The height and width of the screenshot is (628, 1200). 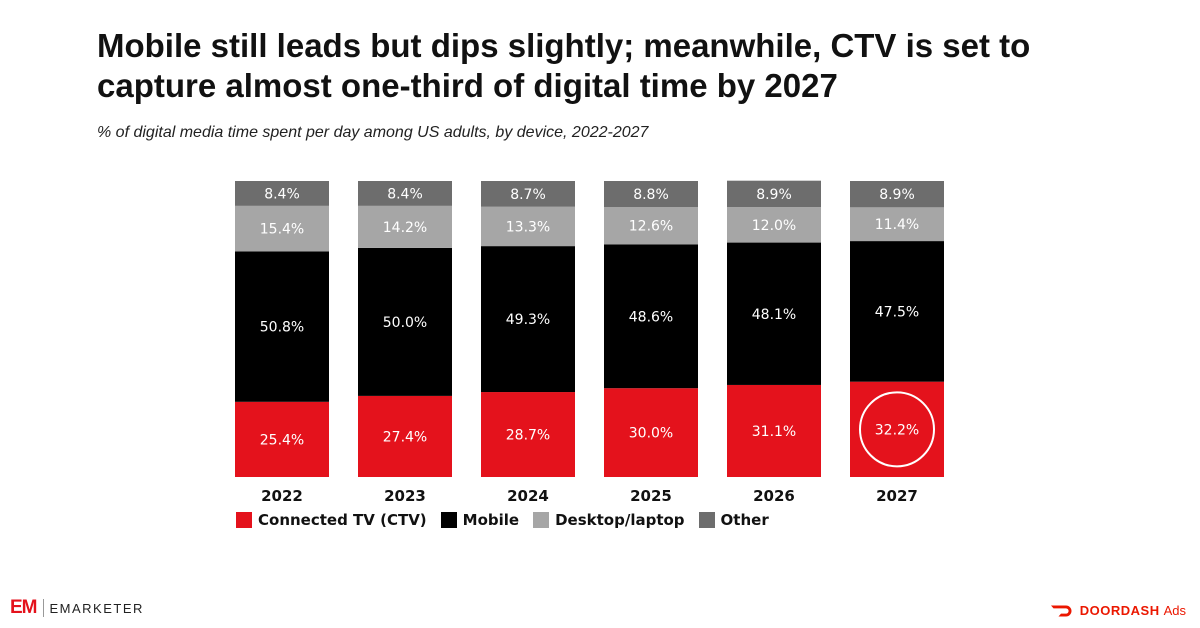 I want to click on data-label-mobile-2022: 50.8%, so click(x=282, y=328).